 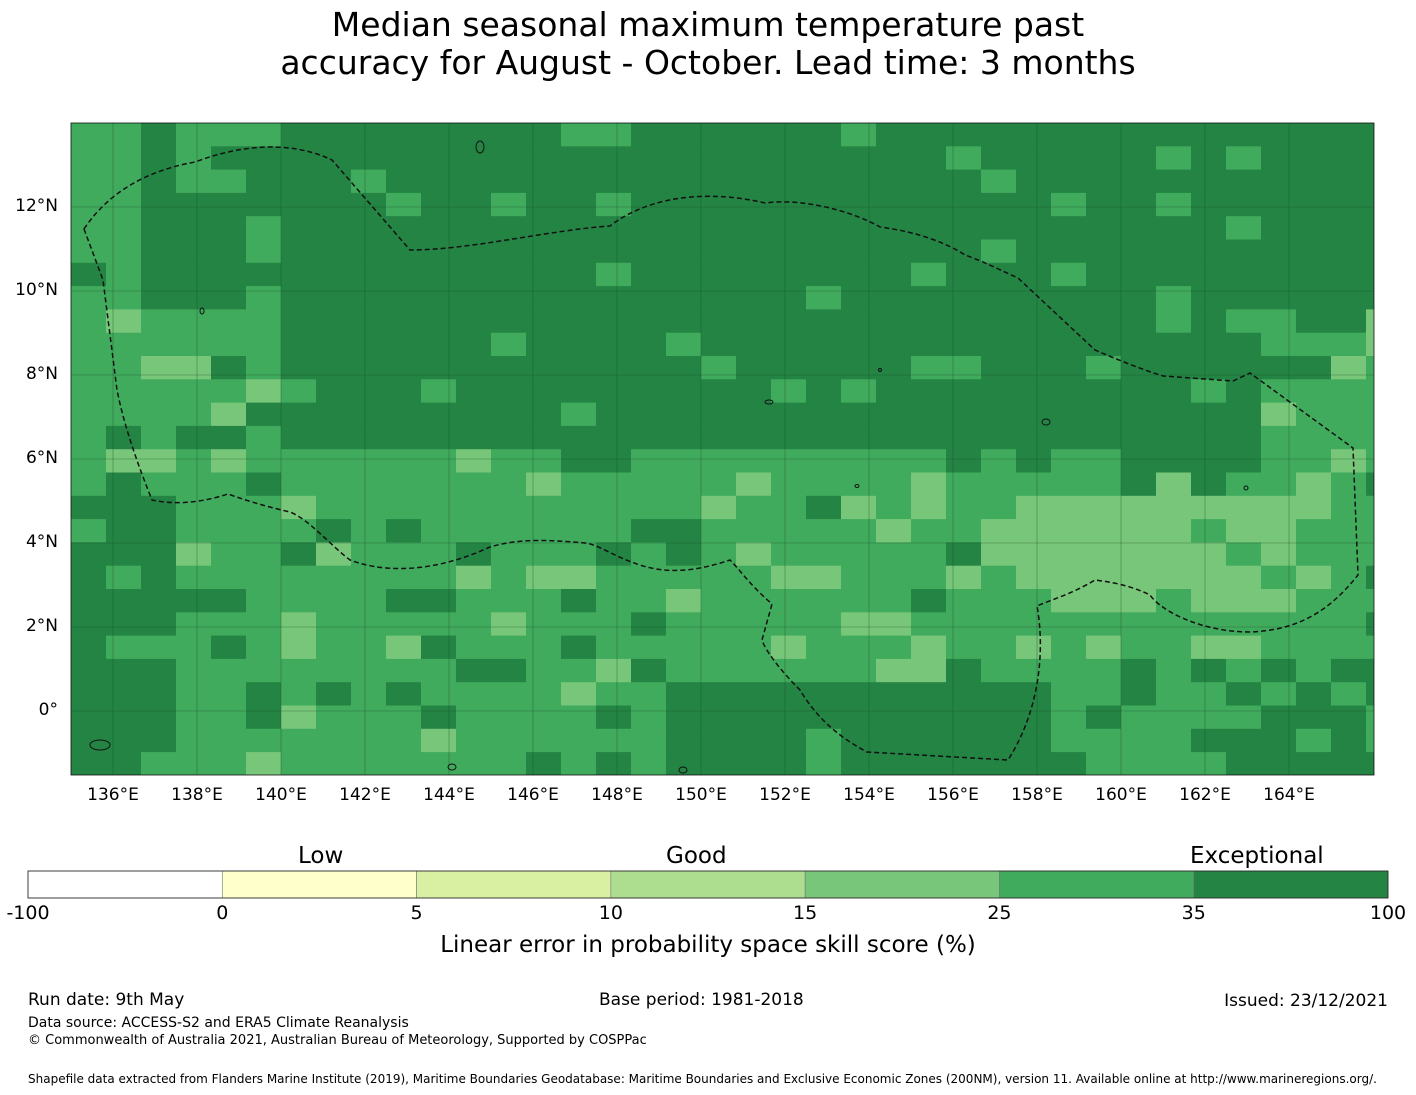 What do you see at coordinates (281, 795) in the screenshot?
I see `longitude-label: 140°E` at bounding box center [281, 795].